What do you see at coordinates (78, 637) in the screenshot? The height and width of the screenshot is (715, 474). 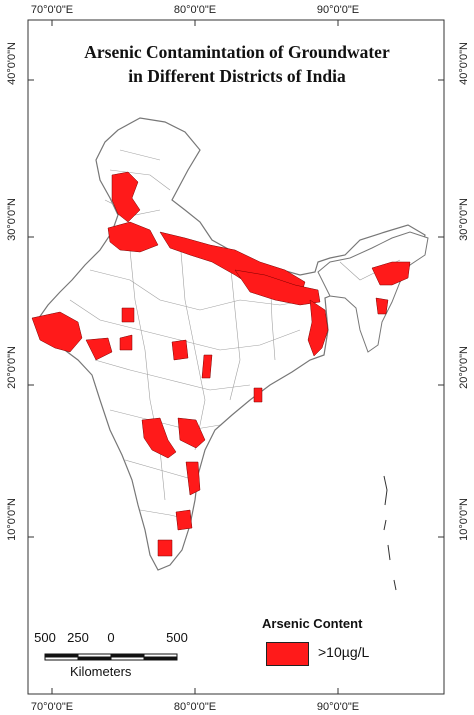 I see `scale-tick-250: 250` at bounding box center [78, 637].